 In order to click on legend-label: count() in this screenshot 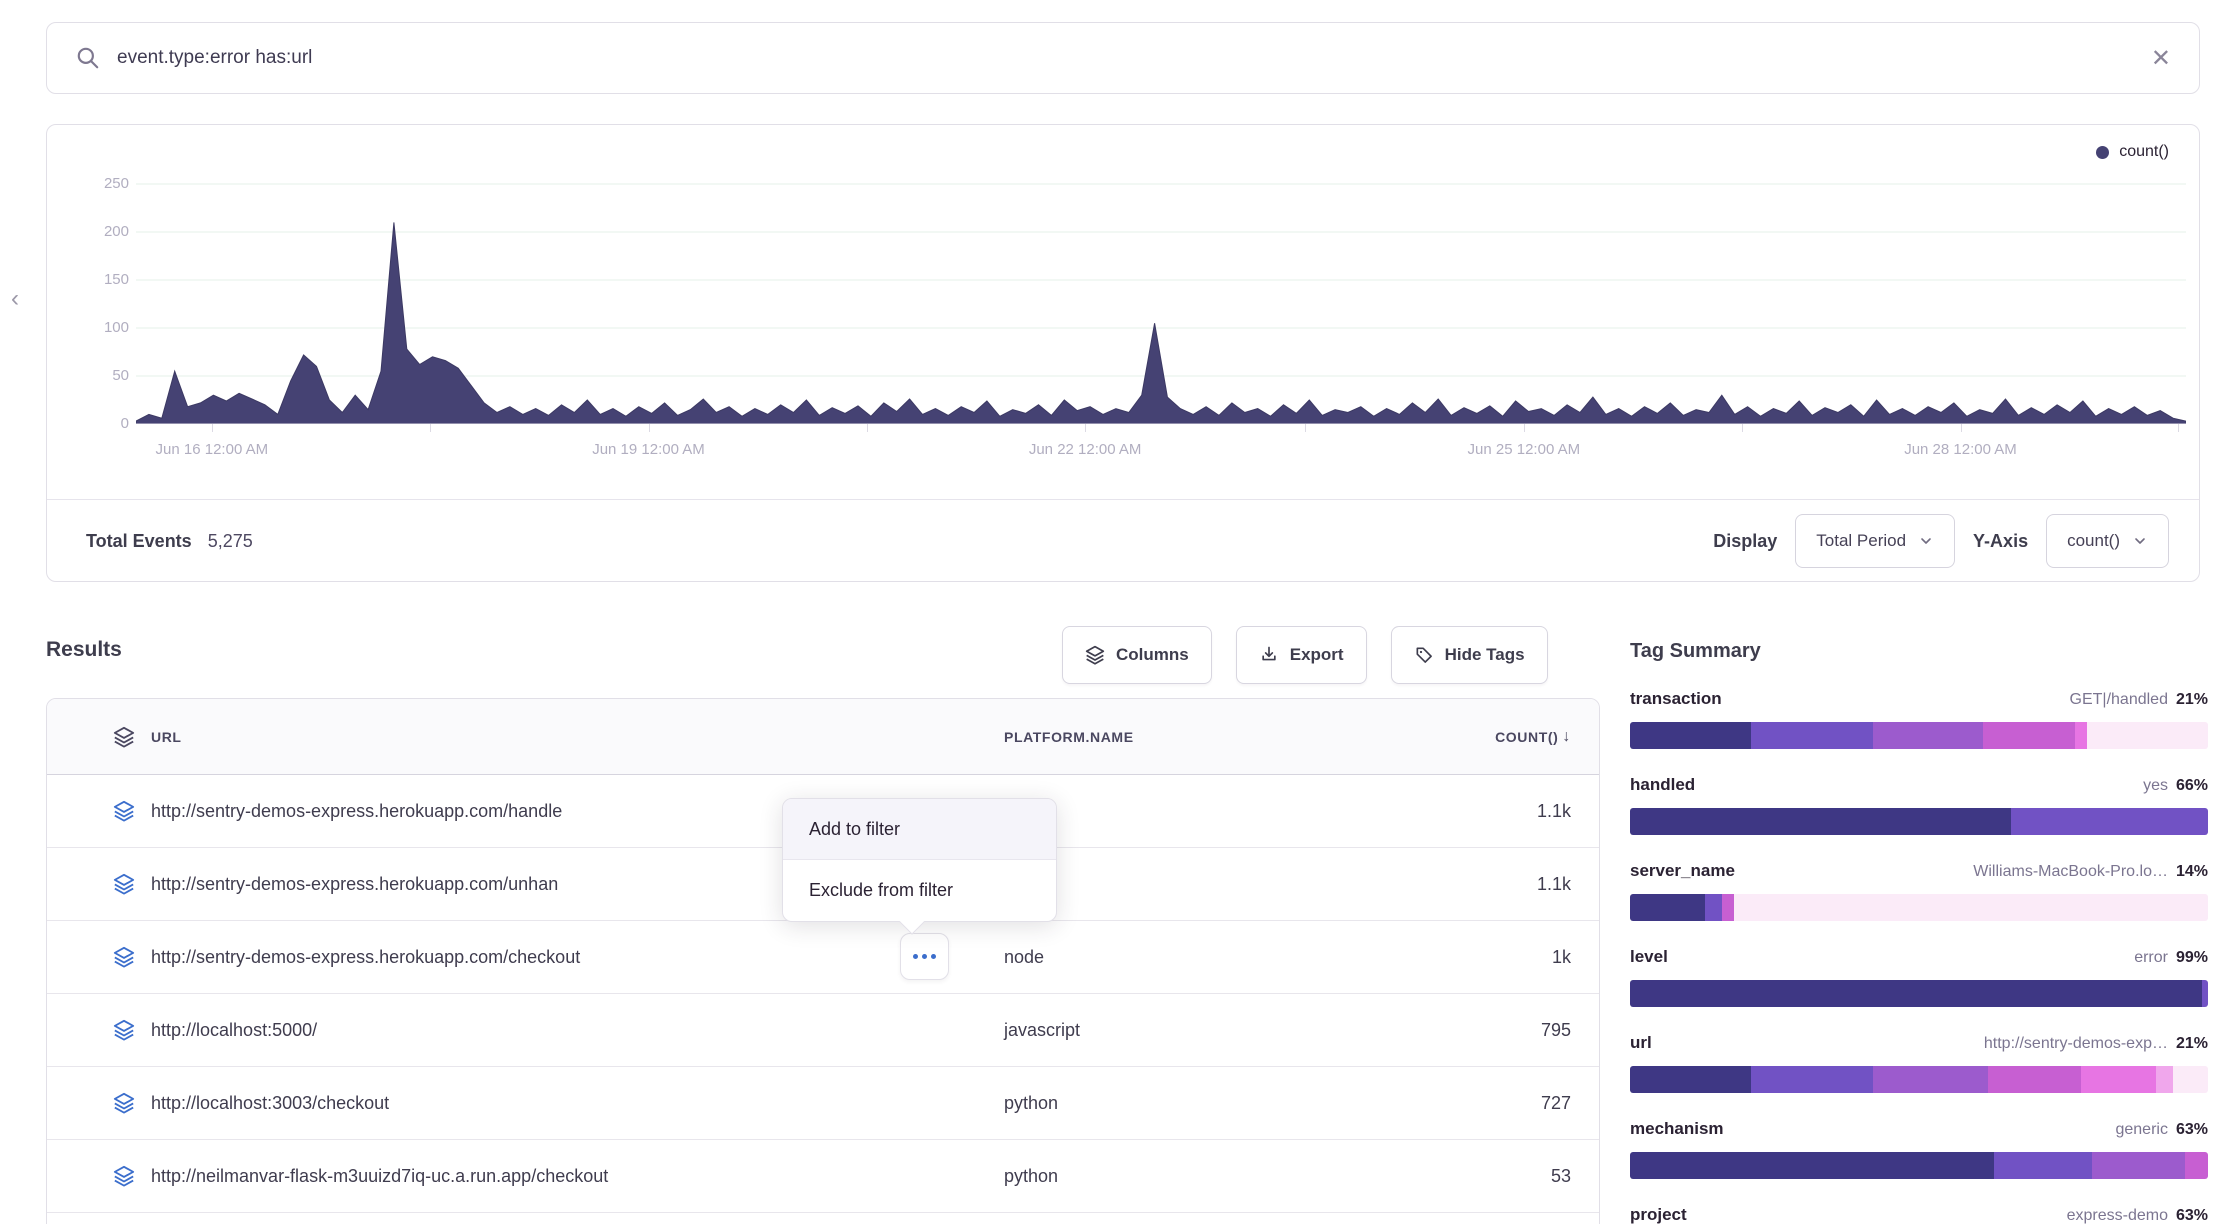, I will do `click(2144, 151)`.